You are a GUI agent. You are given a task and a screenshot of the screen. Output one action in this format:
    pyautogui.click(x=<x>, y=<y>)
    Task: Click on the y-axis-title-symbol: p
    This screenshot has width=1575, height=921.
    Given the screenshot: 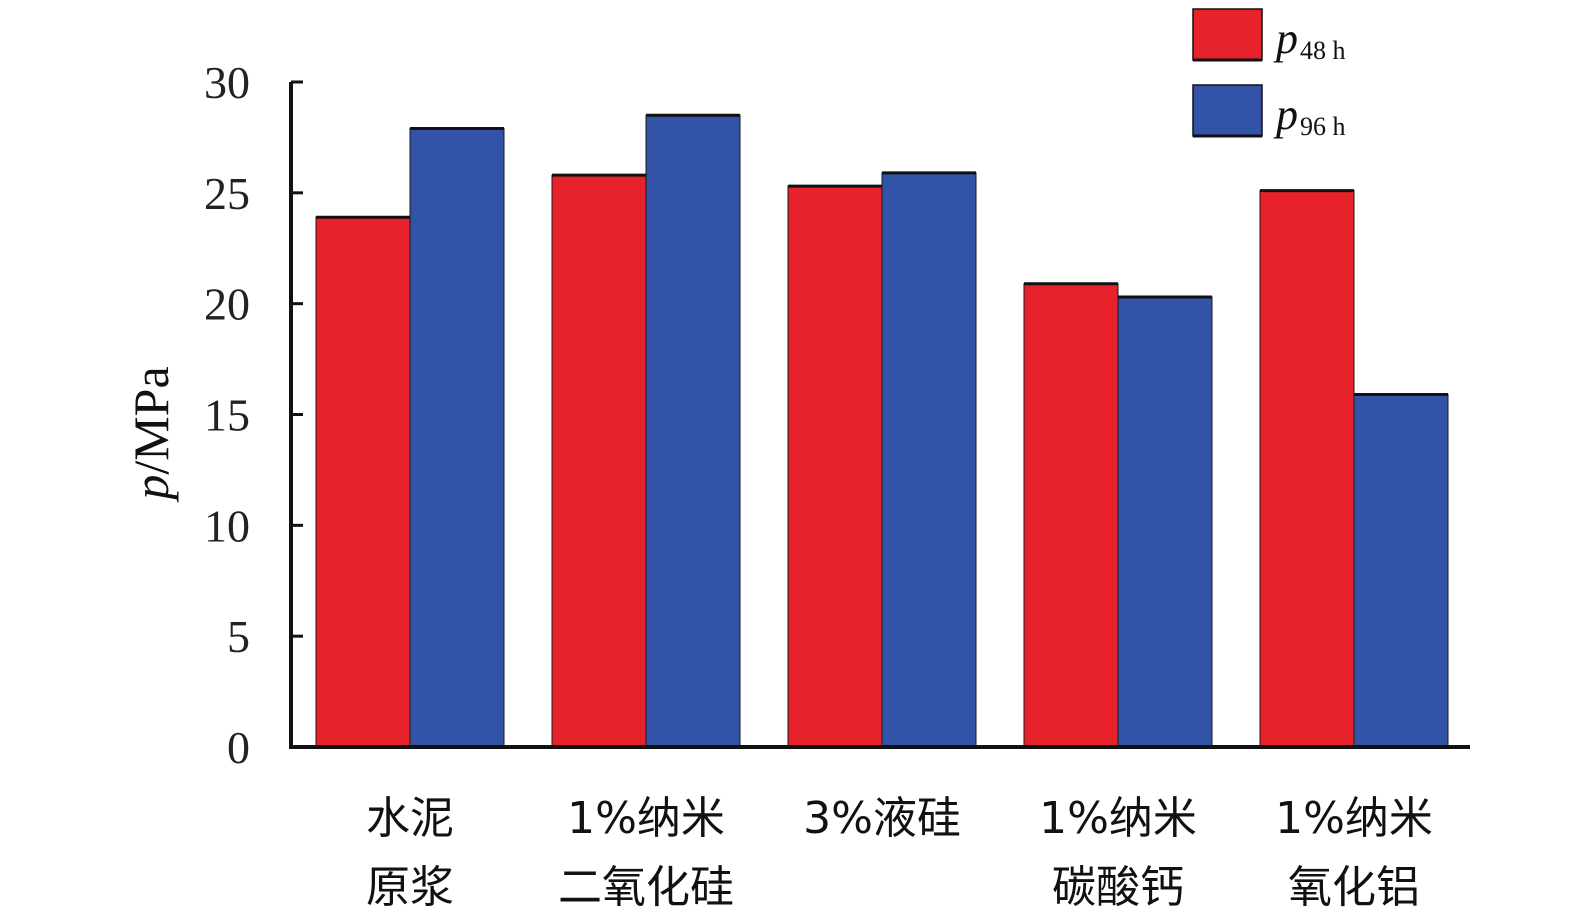 What is the action you would take?
    pyautogui.click(x=151, y=489)
    